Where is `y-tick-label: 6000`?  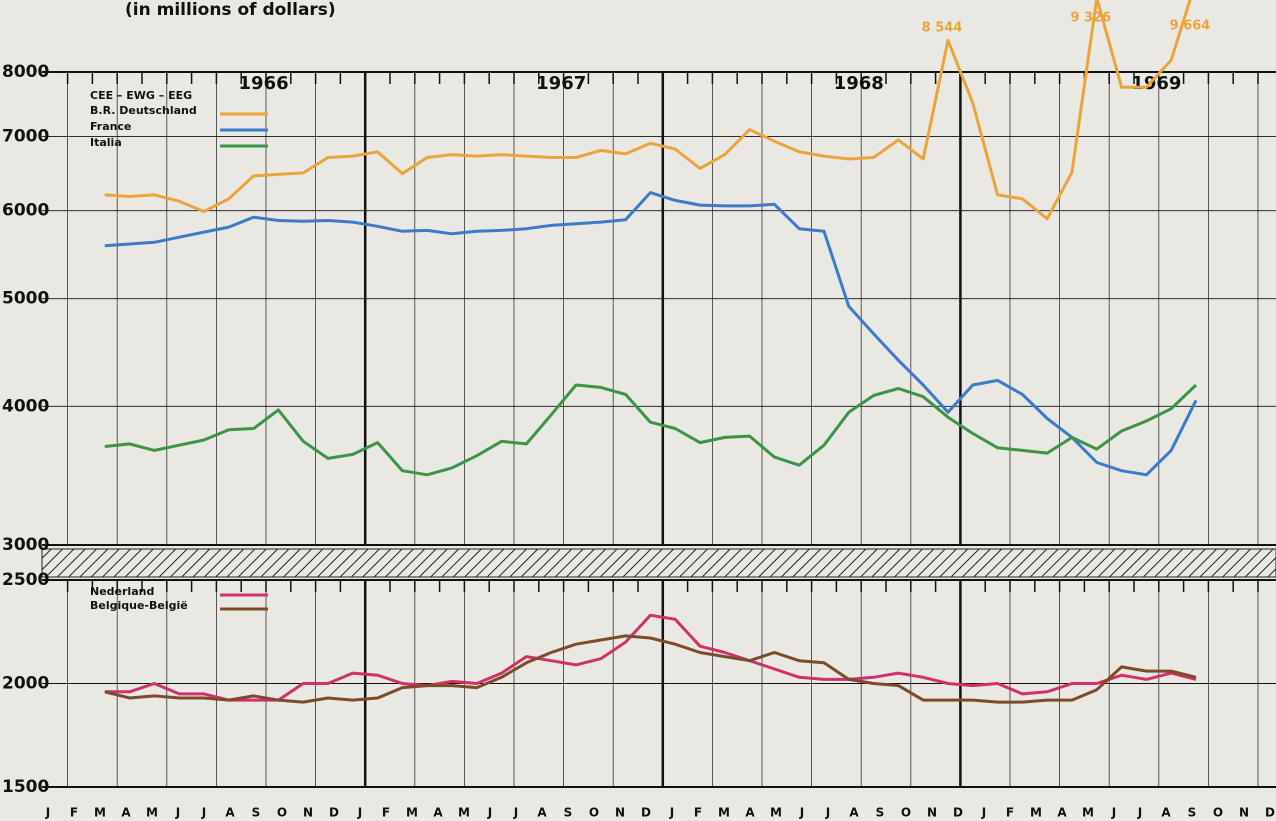 y-tick-label: 6000 is located at coordinates (25, 211).